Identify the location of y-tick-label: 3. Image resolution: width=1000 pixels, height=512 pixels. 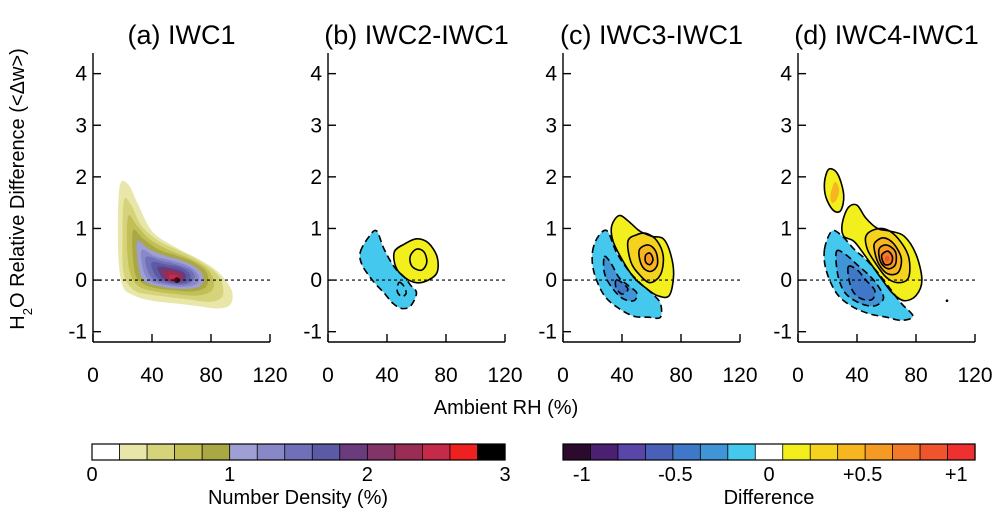
(551, 125).